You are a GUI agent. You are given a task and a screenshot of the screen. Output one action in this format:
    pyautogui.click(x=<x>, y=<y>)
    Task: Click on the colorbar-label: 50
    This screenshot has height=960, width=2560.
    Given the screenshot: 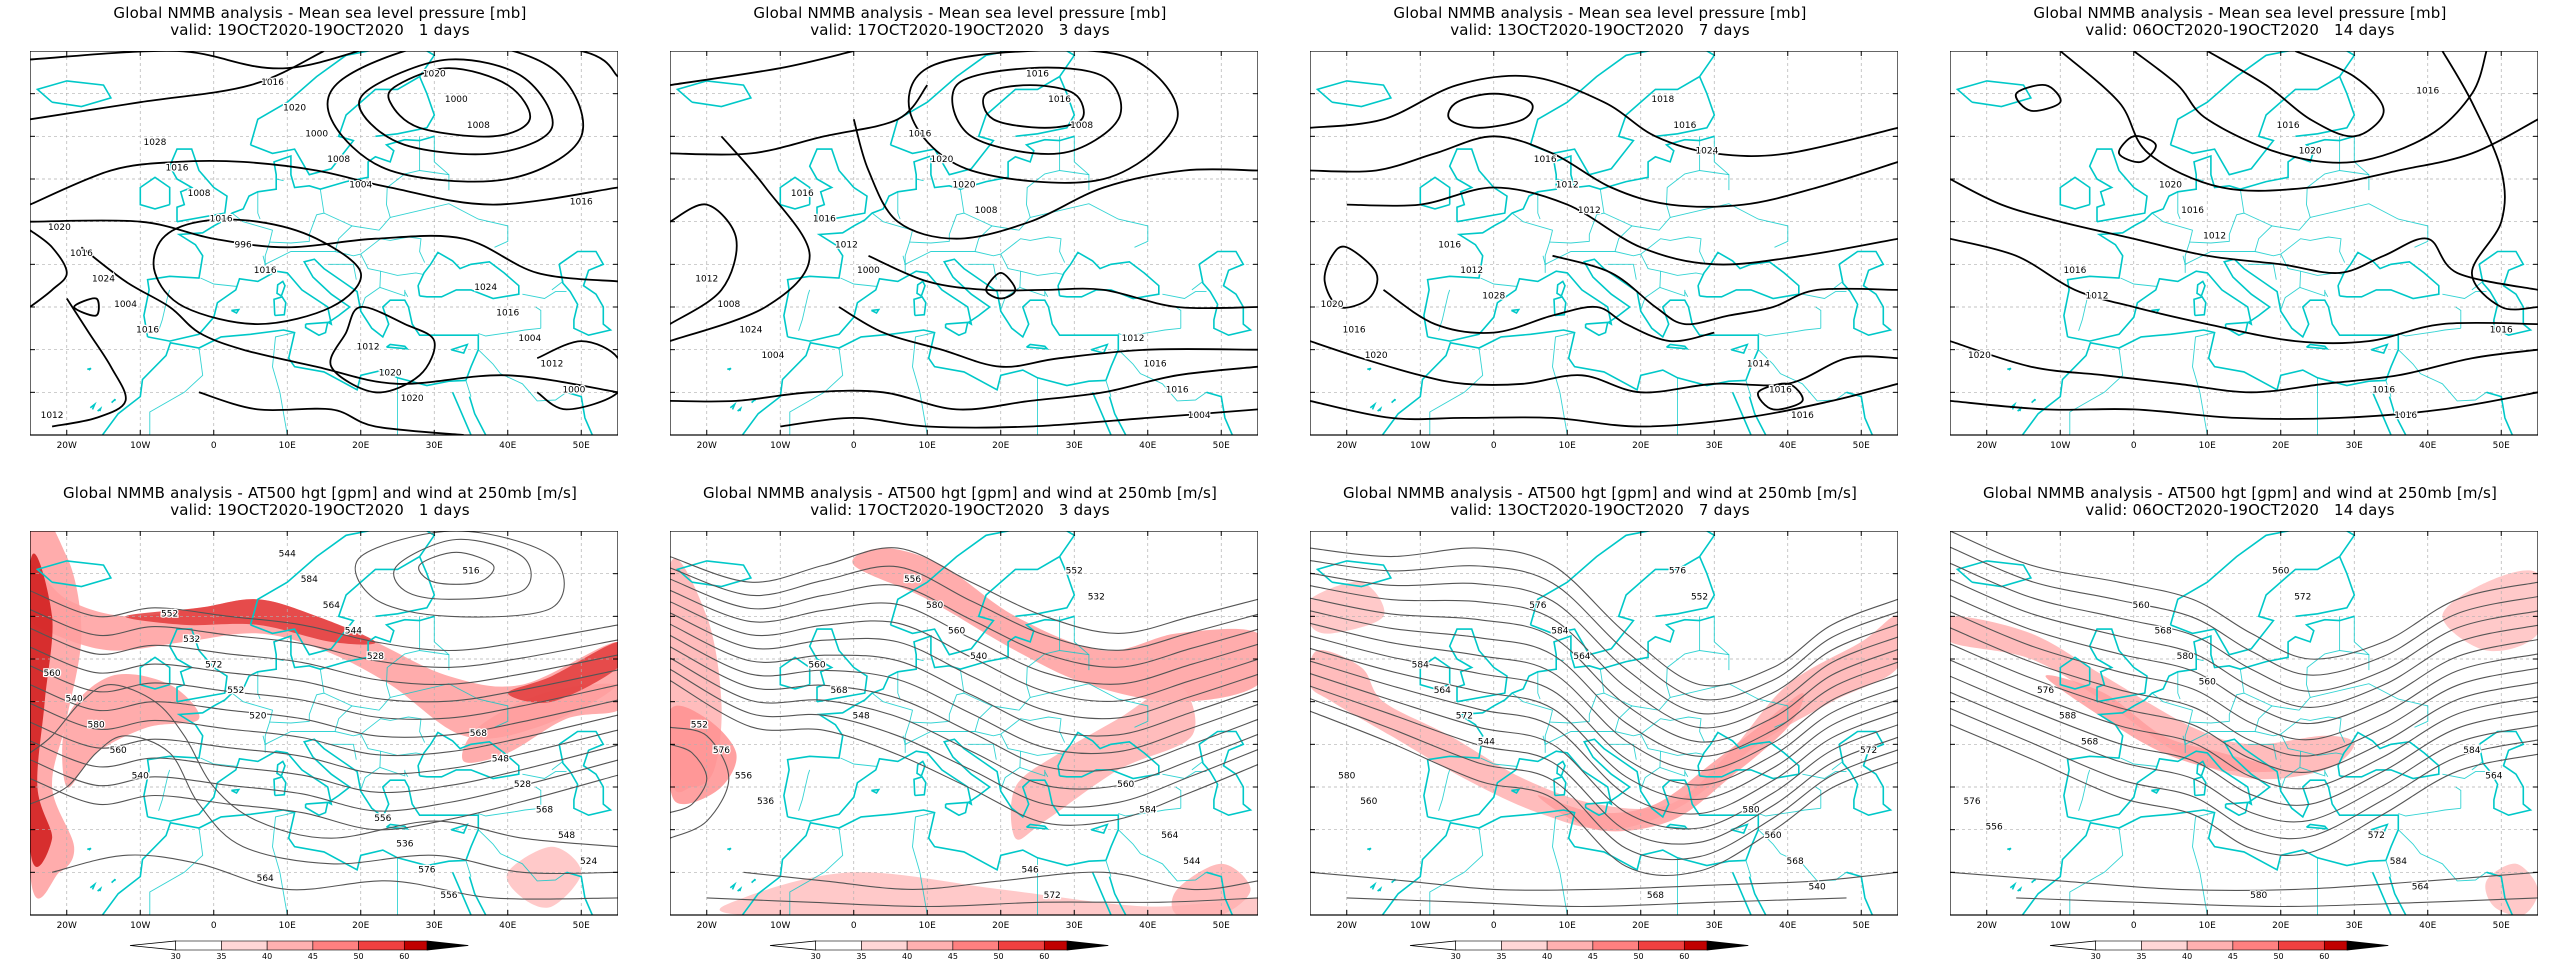 What is the action you would take?
    pyautogui.click(x=998, y=956)
    